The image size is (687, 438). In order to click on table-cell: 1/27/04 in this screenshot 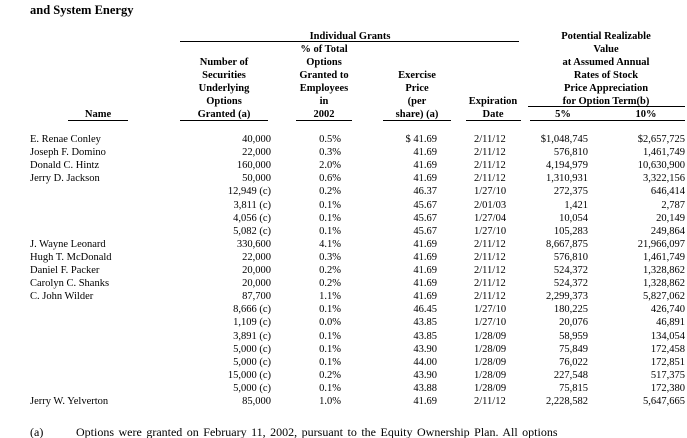, I will do `click(490, 218)`.